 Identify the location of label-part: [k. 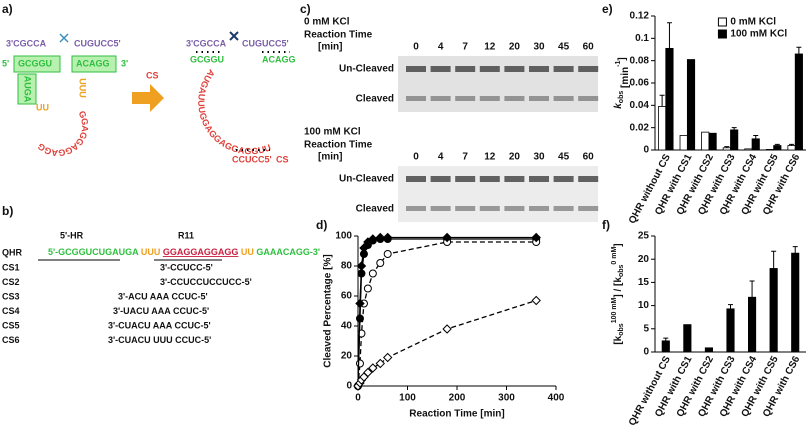
(618, 339).